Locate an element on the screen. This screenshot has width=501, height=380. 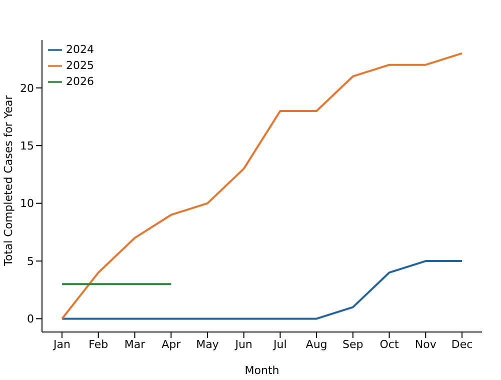
x-tick-label: Feb is located at coordinates (98, 344).